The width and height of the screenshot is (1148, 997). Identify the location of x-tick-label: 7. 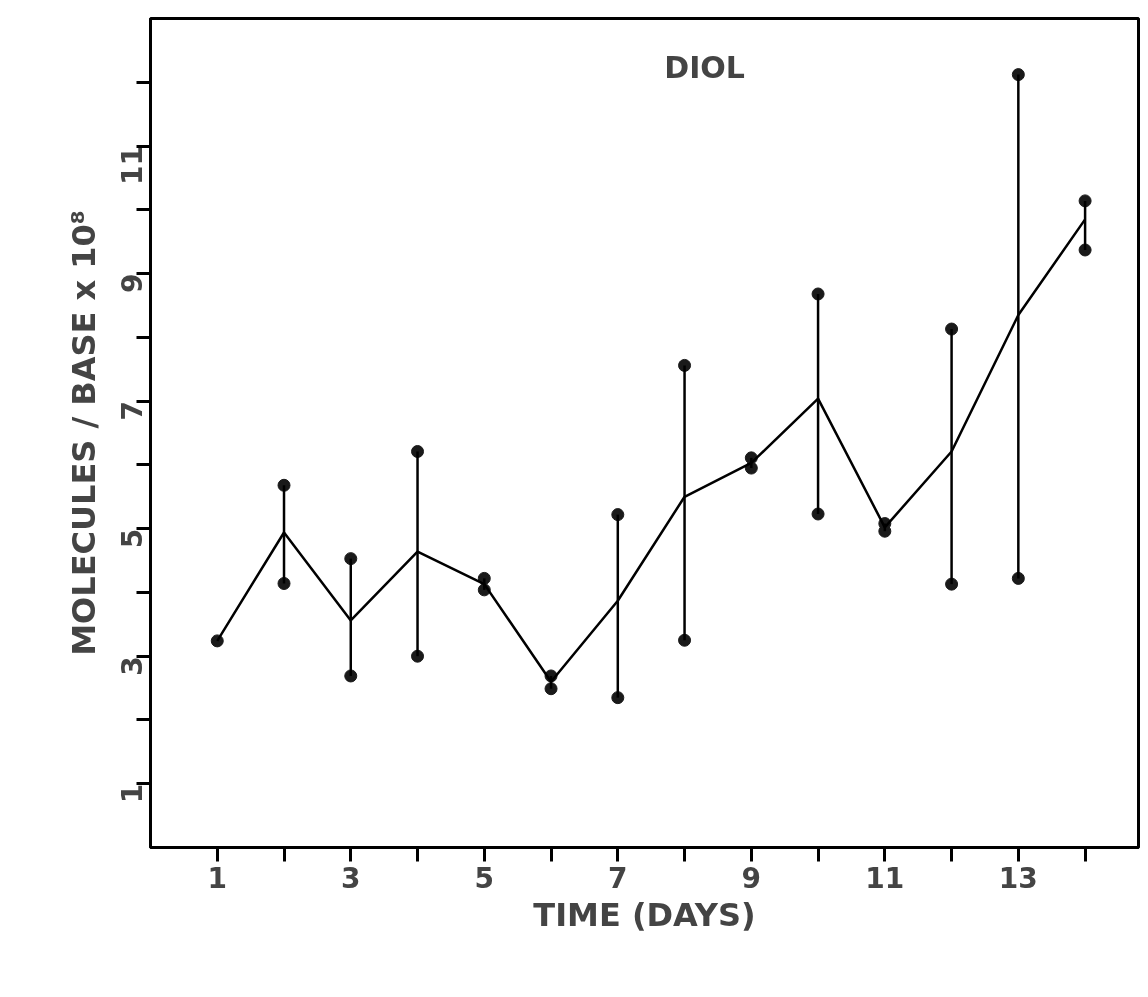
(618, 878).